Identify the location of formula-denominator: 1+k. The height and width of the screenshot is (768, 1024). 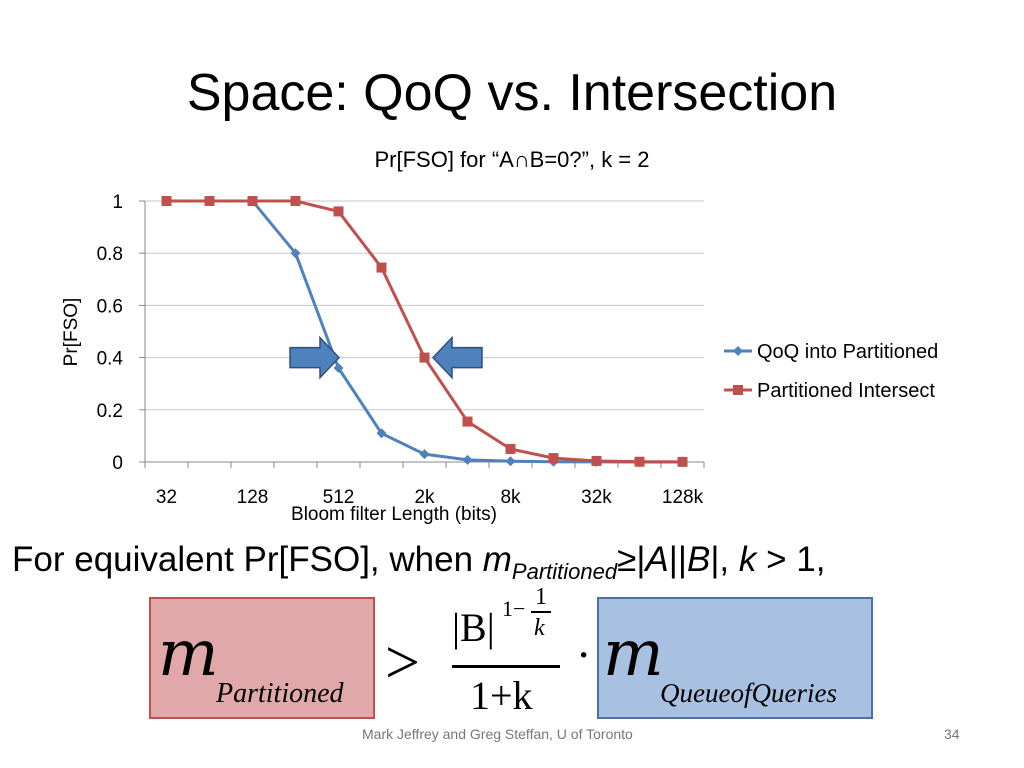
(501, 695).